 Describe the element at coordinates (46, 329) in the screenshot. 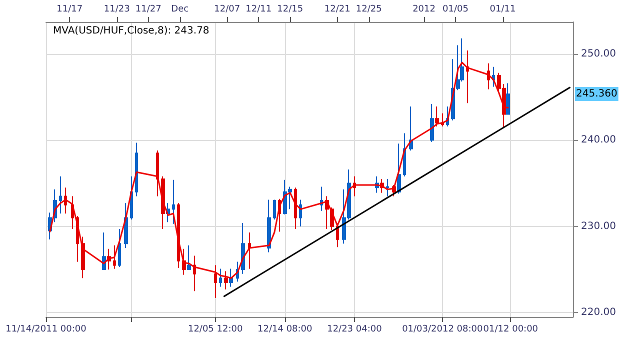

I see `x-tick-label: 11/14/2011 00:00` at that location.